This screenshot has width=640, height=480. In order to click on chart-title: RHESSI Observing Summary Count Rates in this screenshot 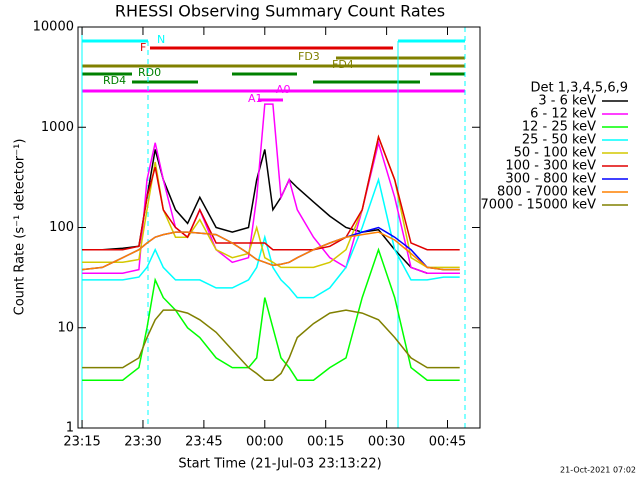, I will do `click(280, 11)`.